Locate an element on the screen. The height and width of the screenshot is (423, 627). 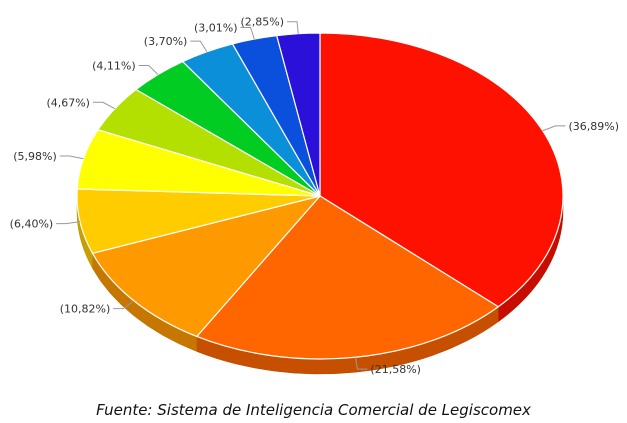
slice-label-1: (36,89%) is located at coordinates (593, 126).